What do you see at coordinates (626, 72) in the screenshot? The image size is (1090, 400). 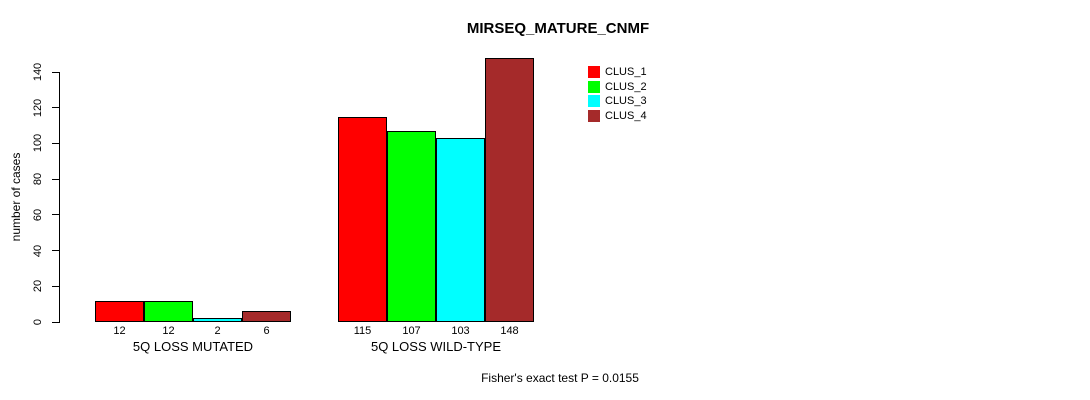 I see `legend-label: CLUS_1` at bounding box center [626, 72].